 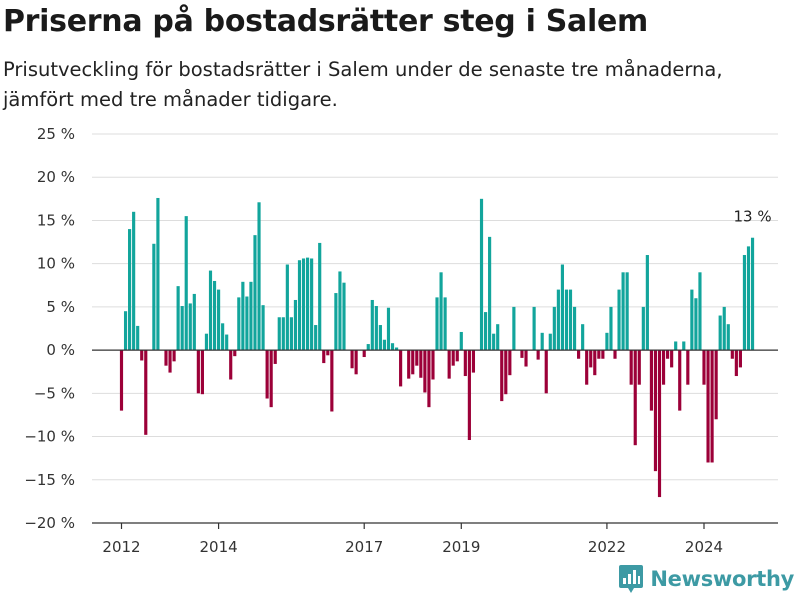 I want to click on chart-title: Priserna på bostadsrätter steg i Salem, so click(x=325, y=21).